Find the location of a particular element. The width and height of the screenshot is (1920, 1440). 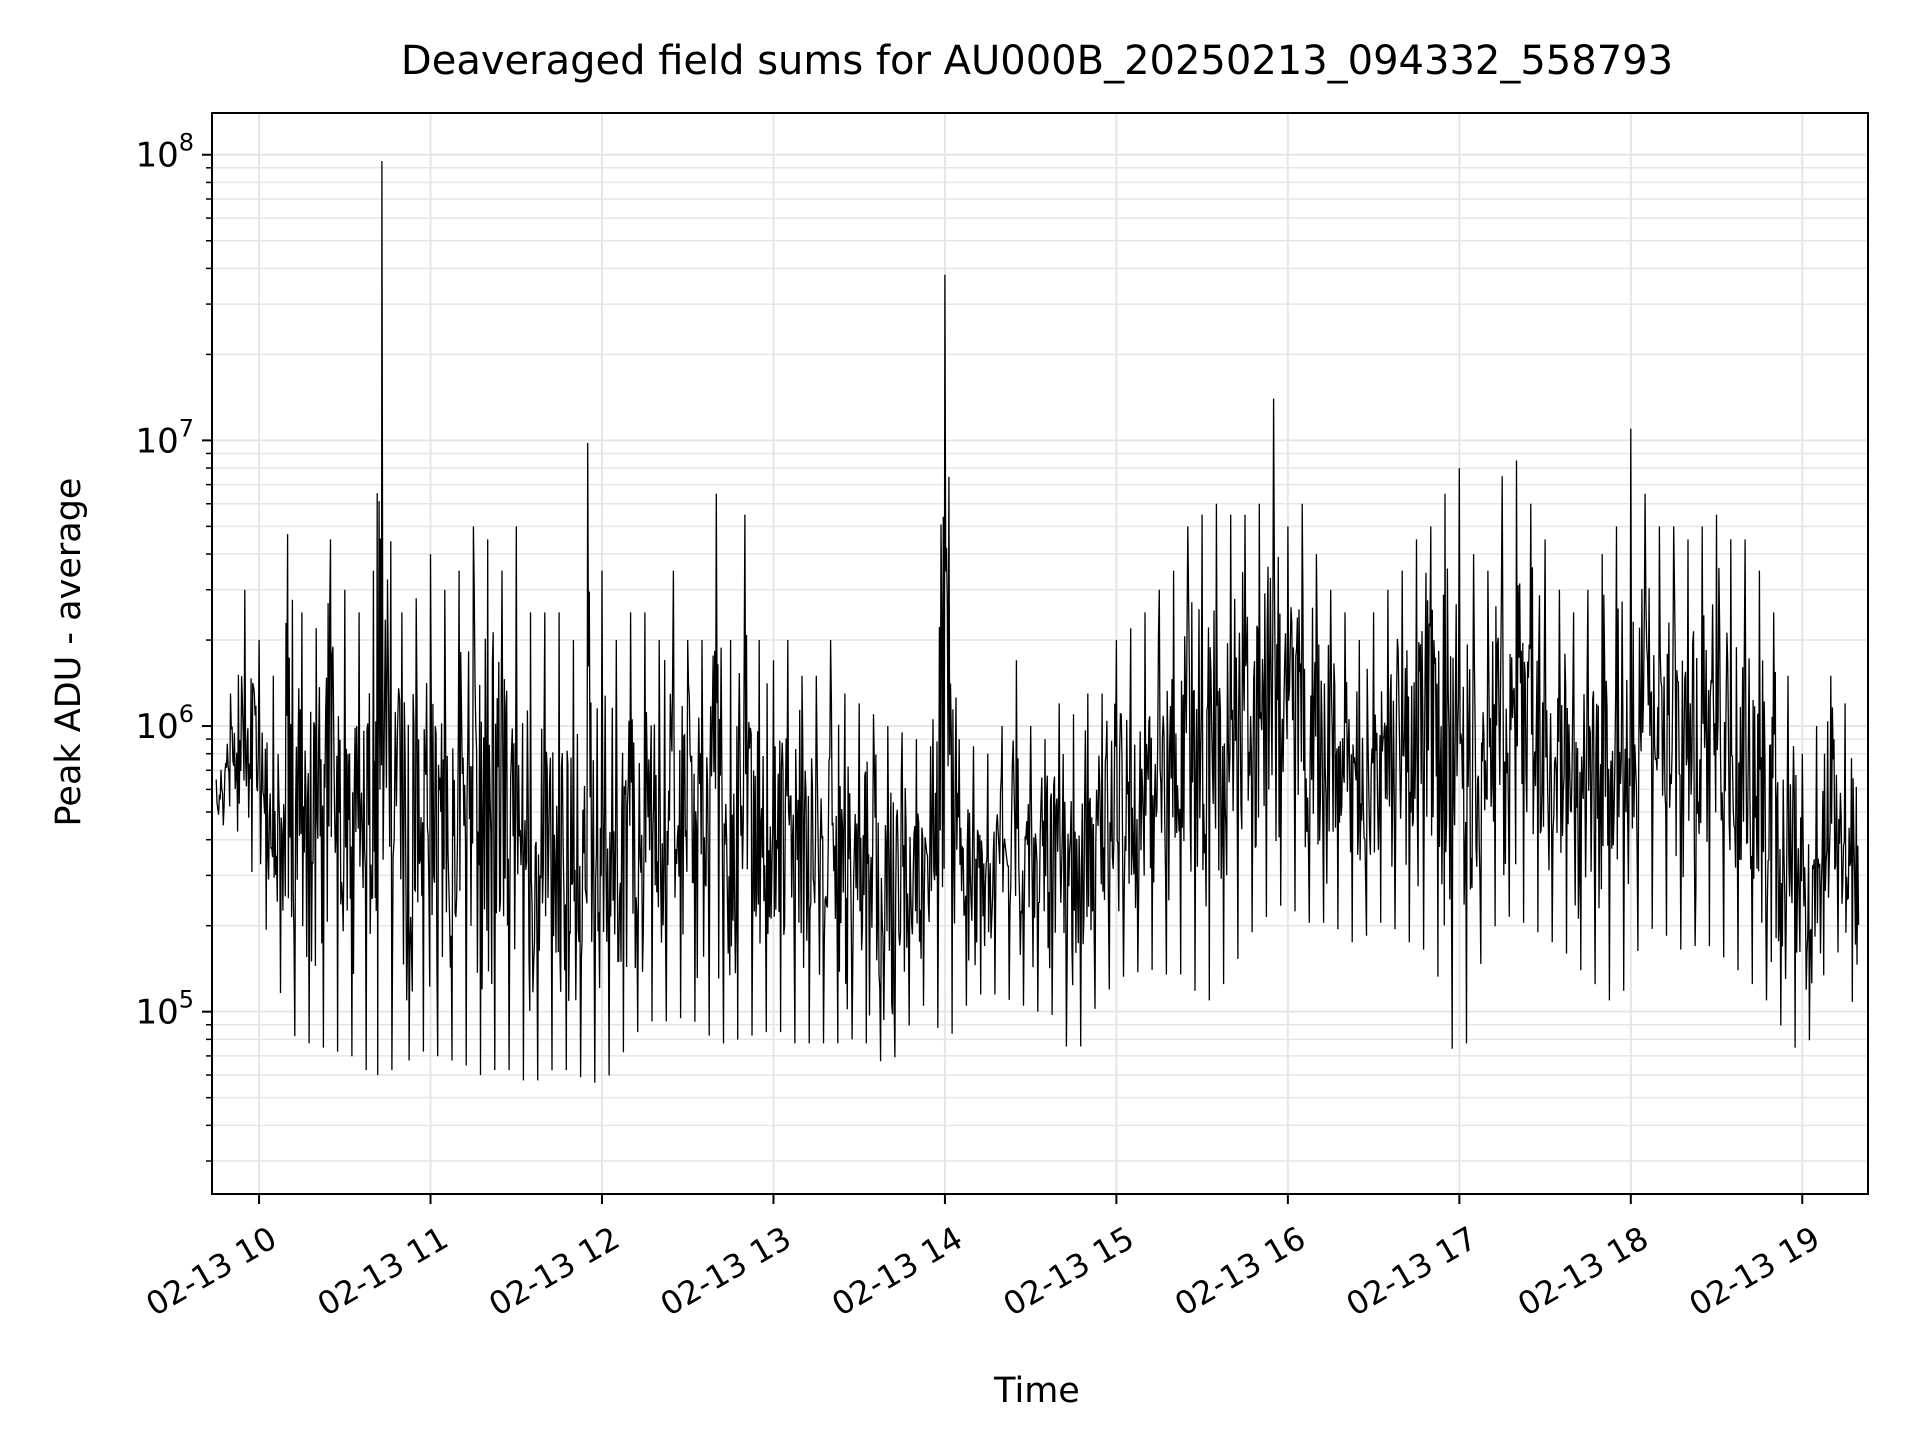

y-tick-label: 10⁶ is located at coordinates (164, 723).